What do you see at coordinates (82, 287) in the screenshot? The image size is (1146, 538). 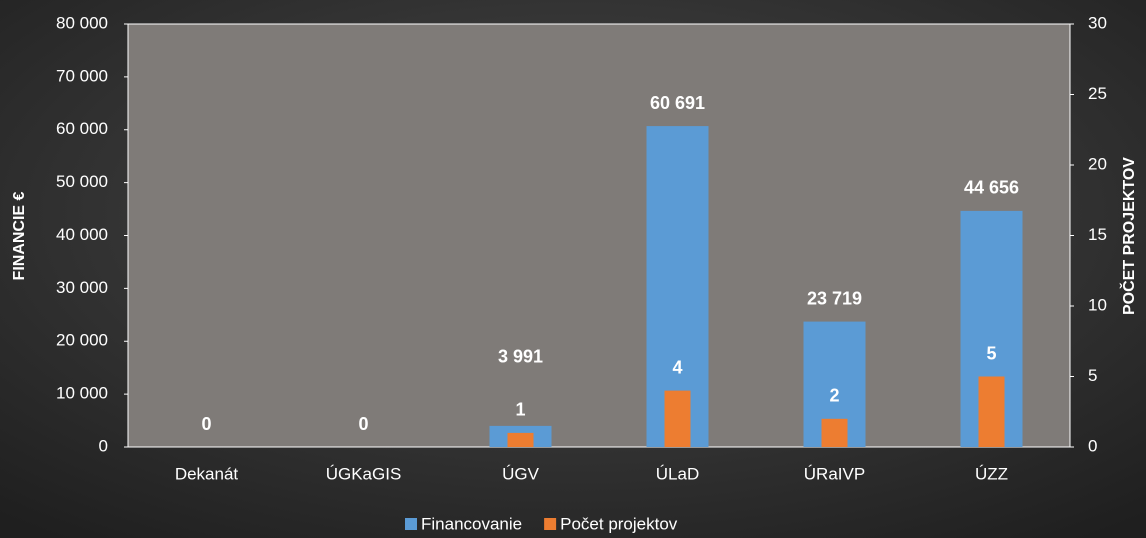 I see `y-tick-label: 30 000` at bounding box center [82, 287].